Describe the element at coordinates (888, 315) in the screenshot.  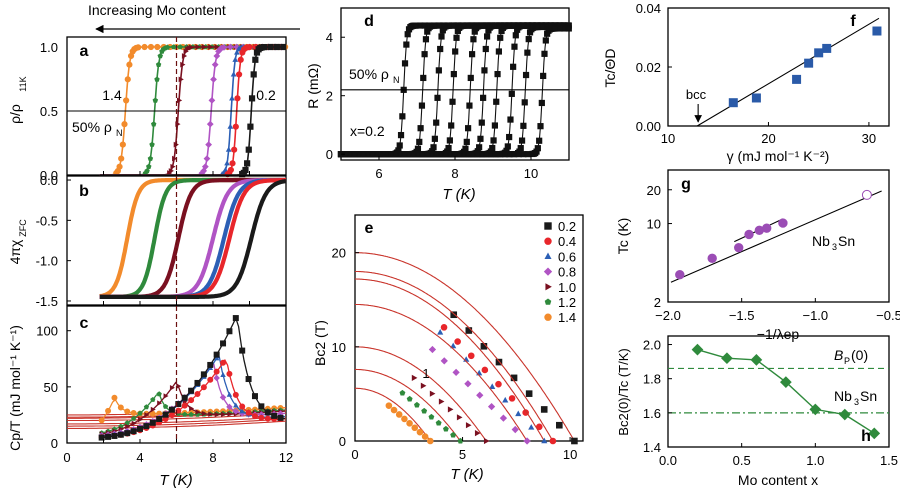
I see `x-tick-label: −0.5` at that location.